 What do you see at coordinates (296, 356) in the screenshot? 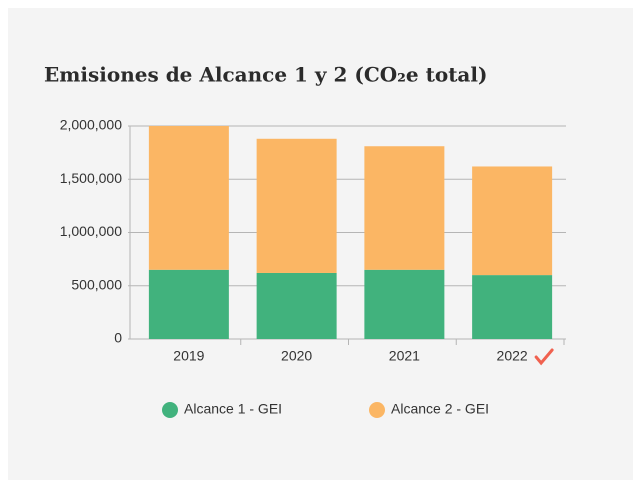
I see `x-tick-label: 2020` at bounding box center [296, 356].